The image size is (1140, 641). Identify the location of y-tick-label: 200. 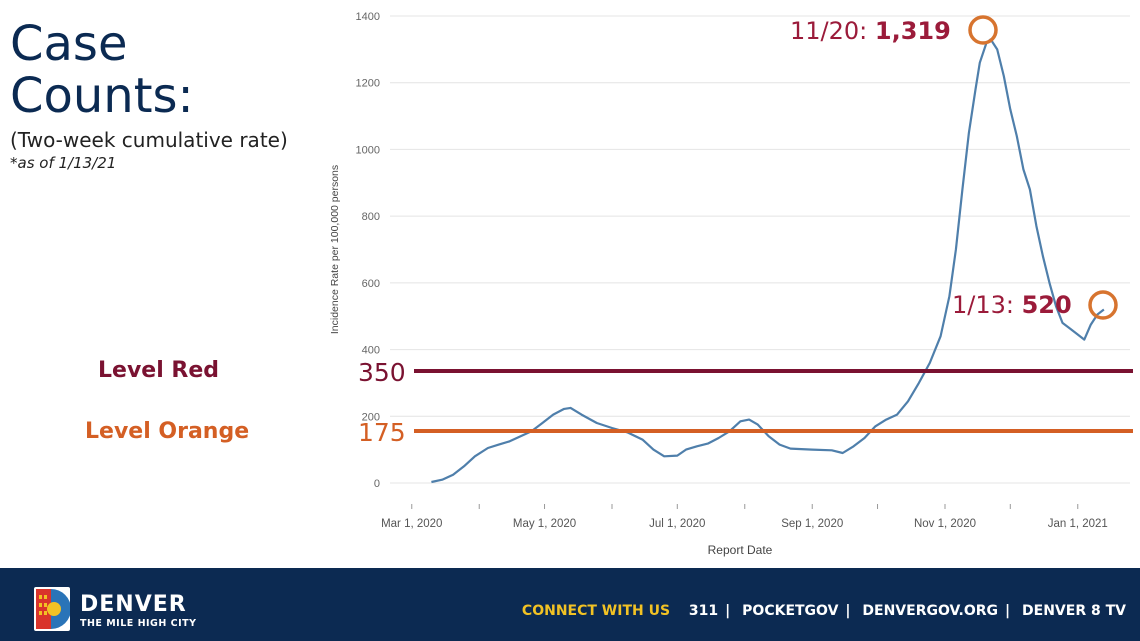
(371, 417).